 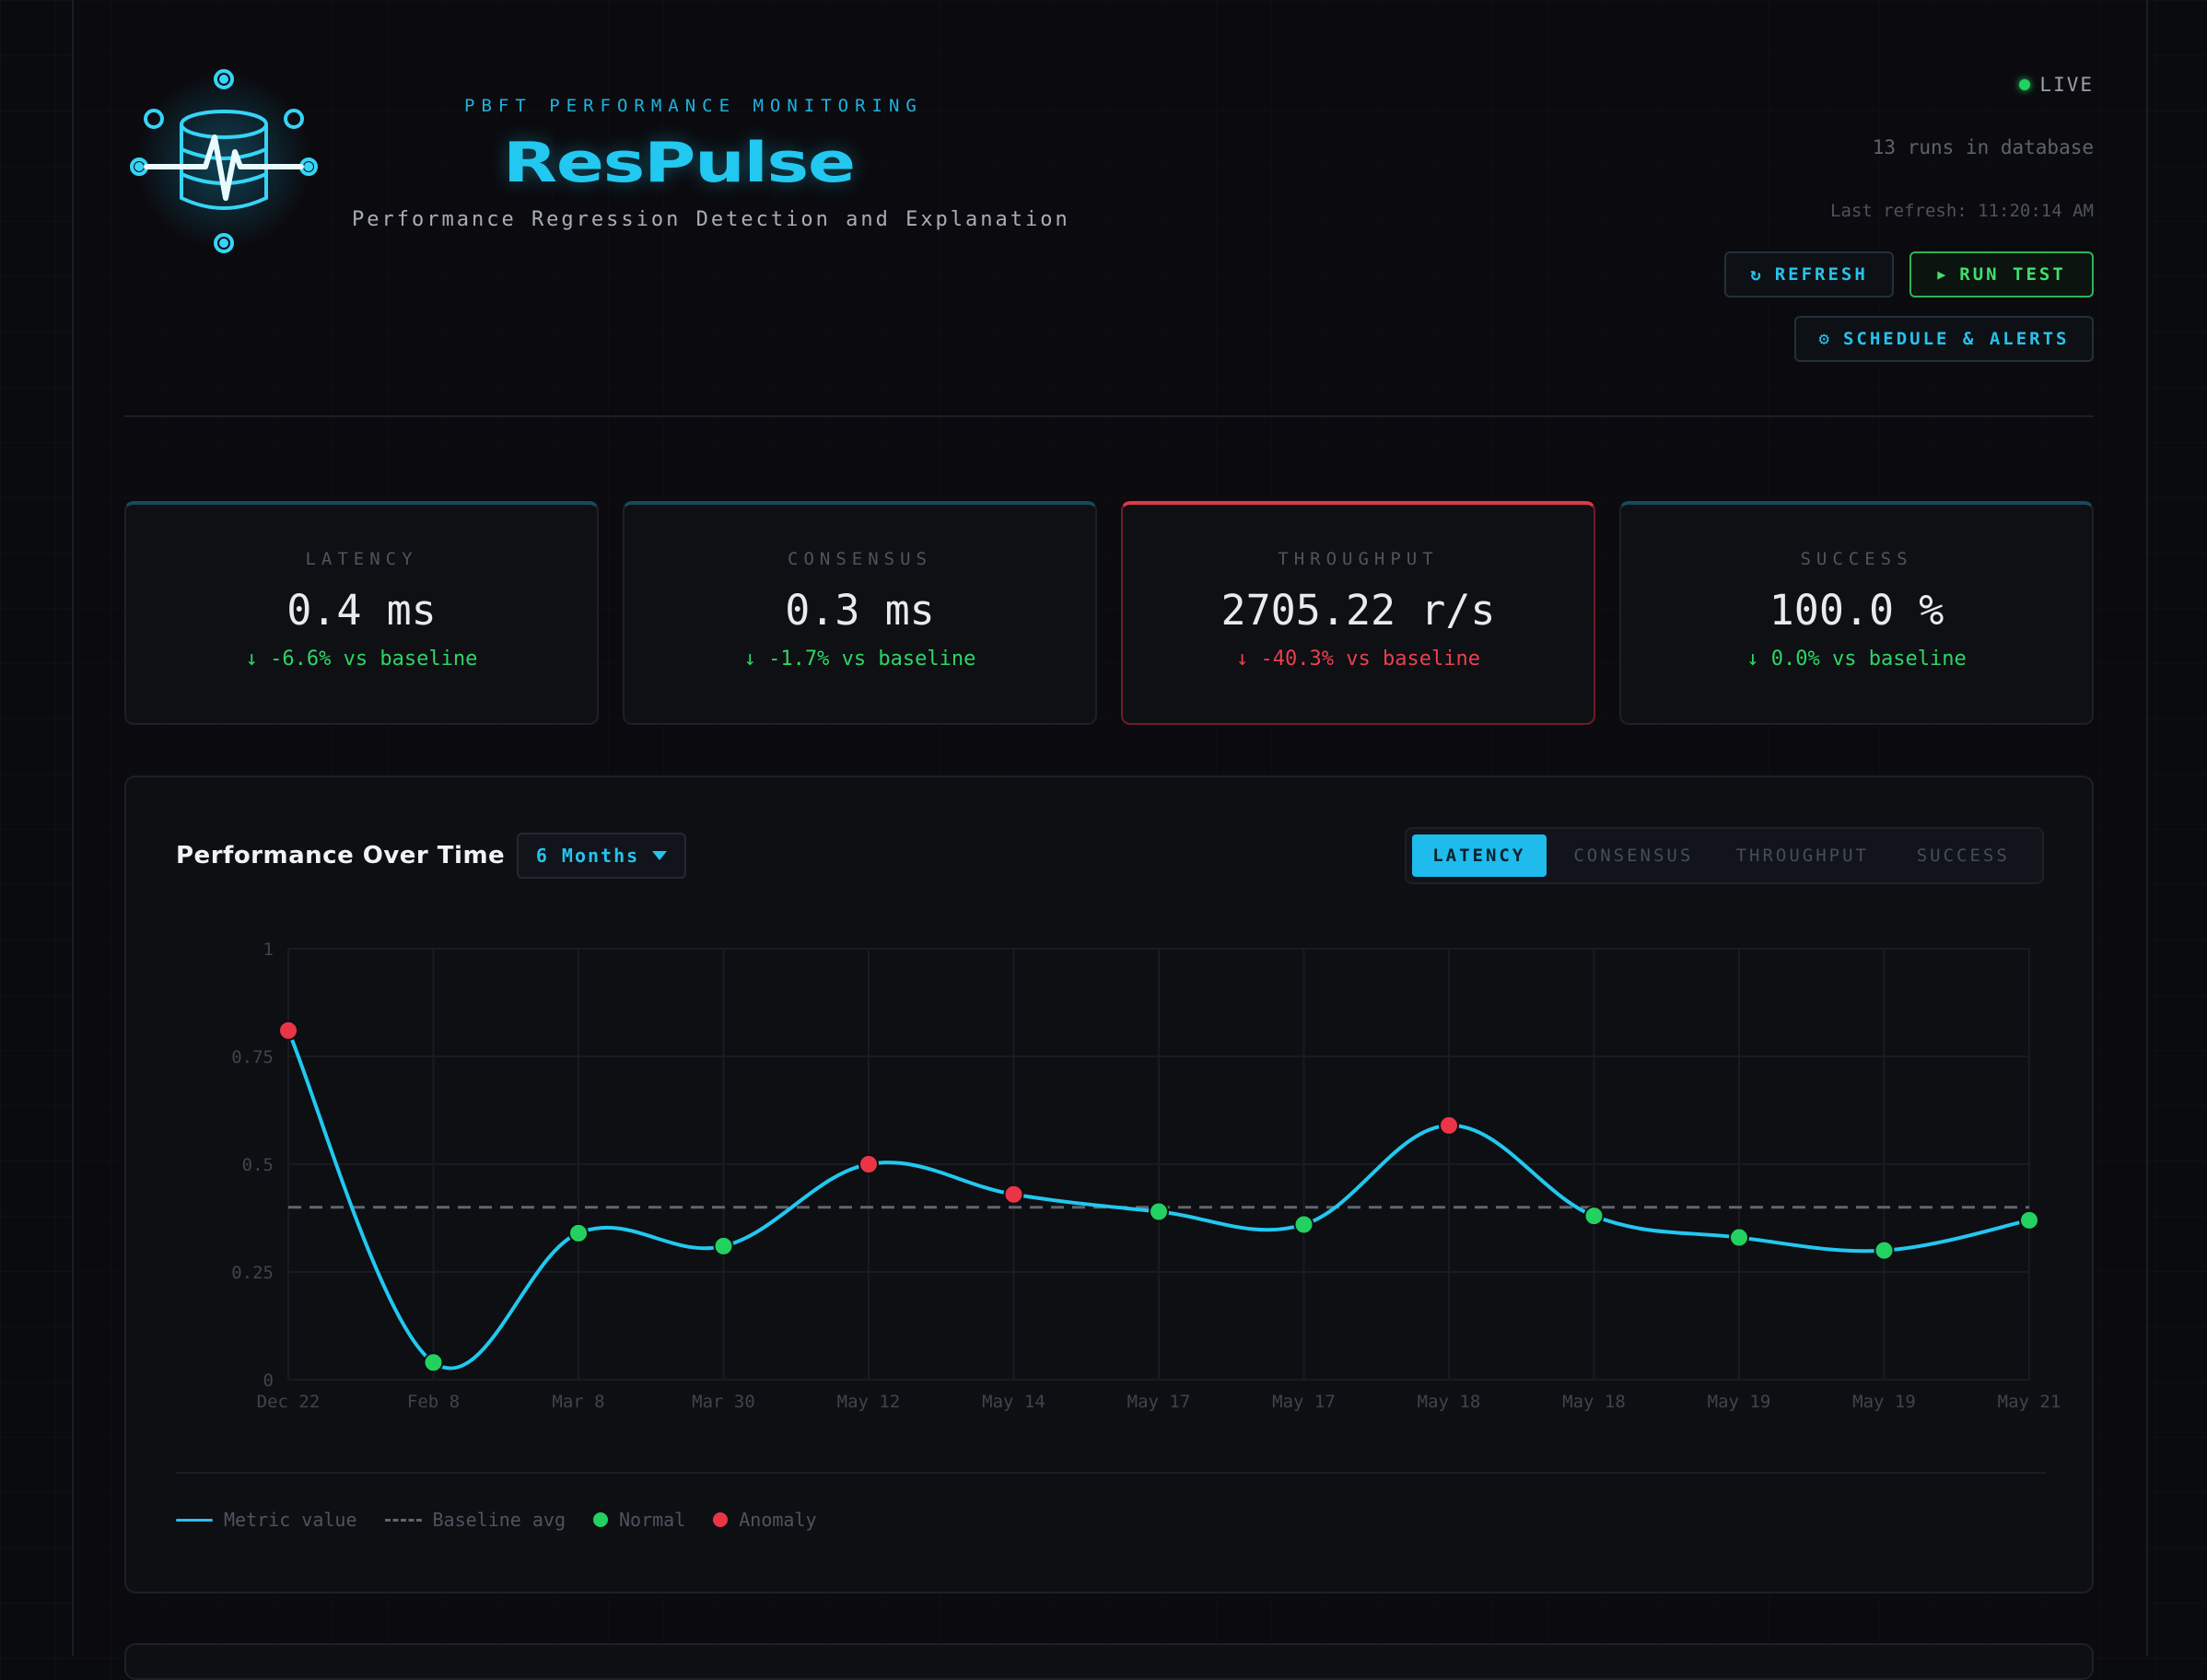 I want to click on legend-anomaly: Anomaly, so click(x=765, y=1520).